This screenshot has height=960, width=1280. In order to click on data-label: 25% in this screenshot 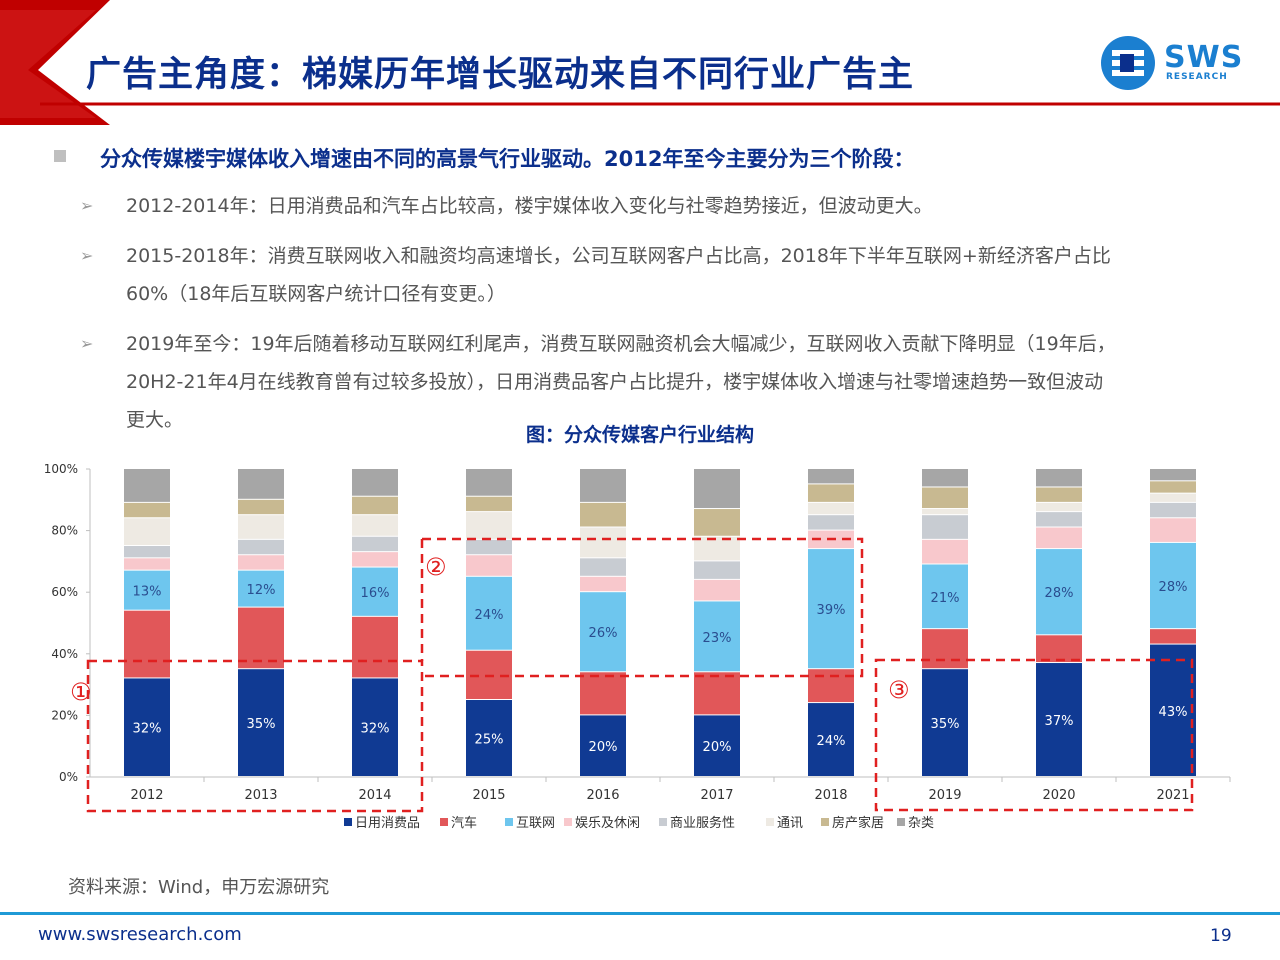, I will do `click(489, 740)`.